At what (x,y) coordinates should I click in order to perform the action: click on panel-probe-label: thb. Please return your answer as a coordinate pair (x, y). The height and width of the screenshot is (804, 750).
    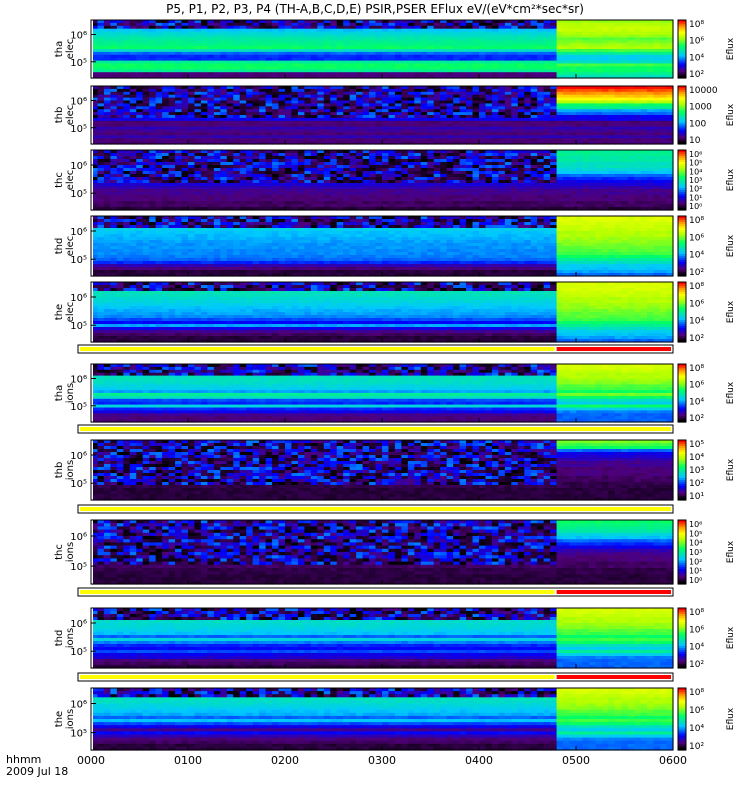
    Looking at the image, I should click on (59, 115).